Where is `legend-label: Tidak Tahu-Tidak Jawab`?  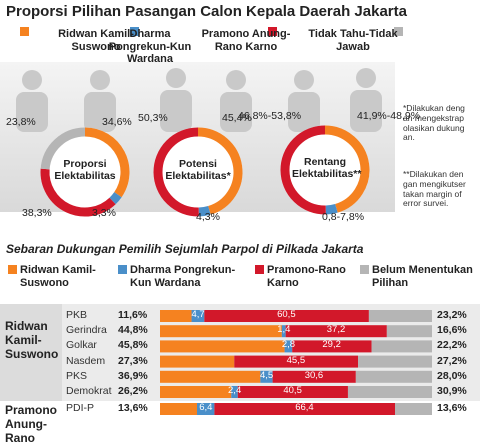
legend-label: Tidak Tahu-Tidak Jawab is located at coordinates (353, 40).